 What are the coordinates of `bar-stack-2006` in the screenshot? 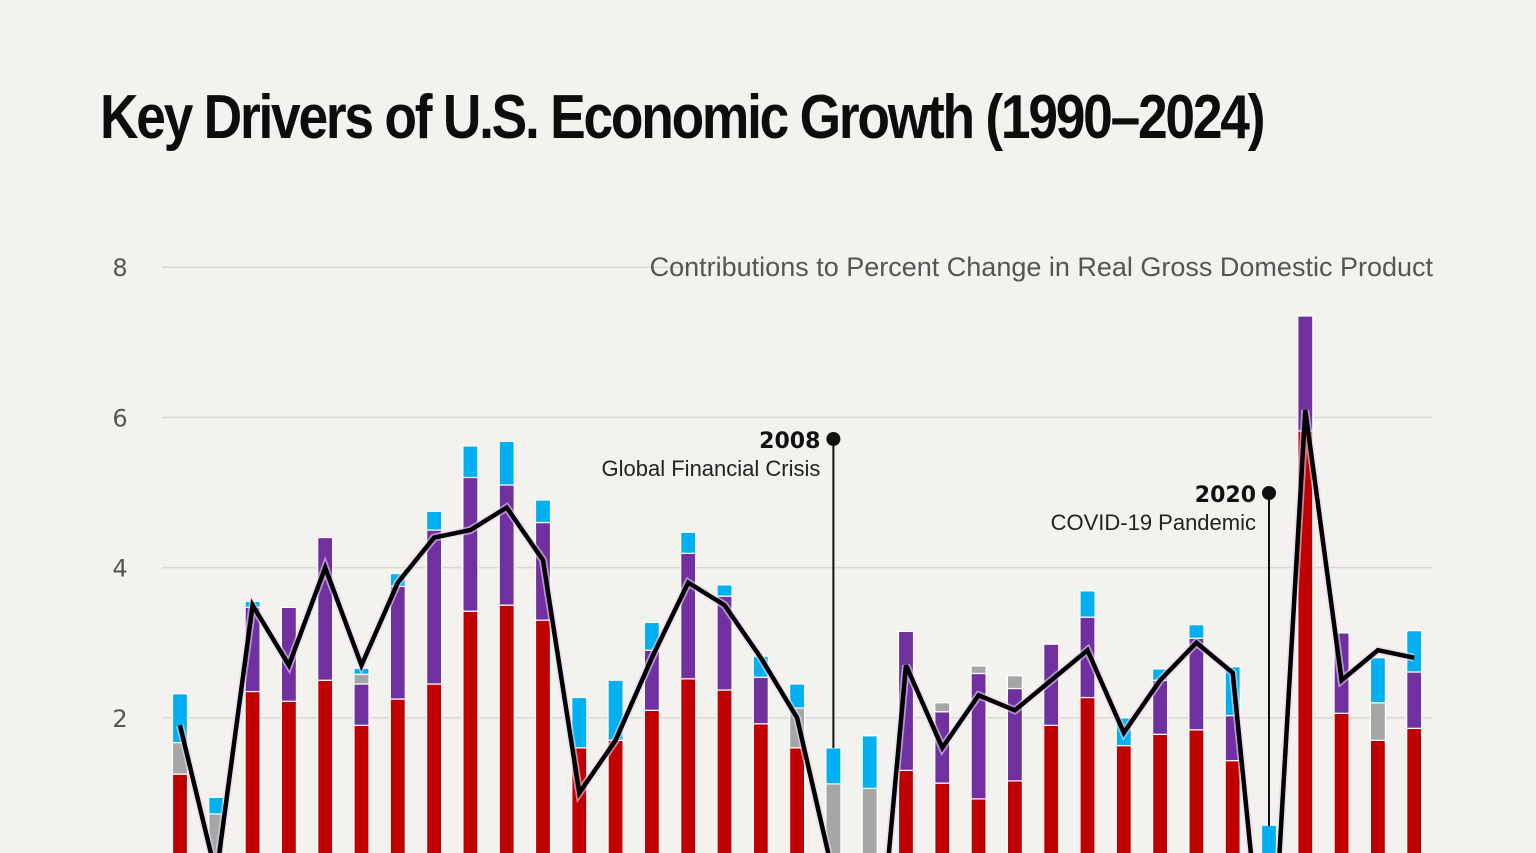 It's located at (760, 754).